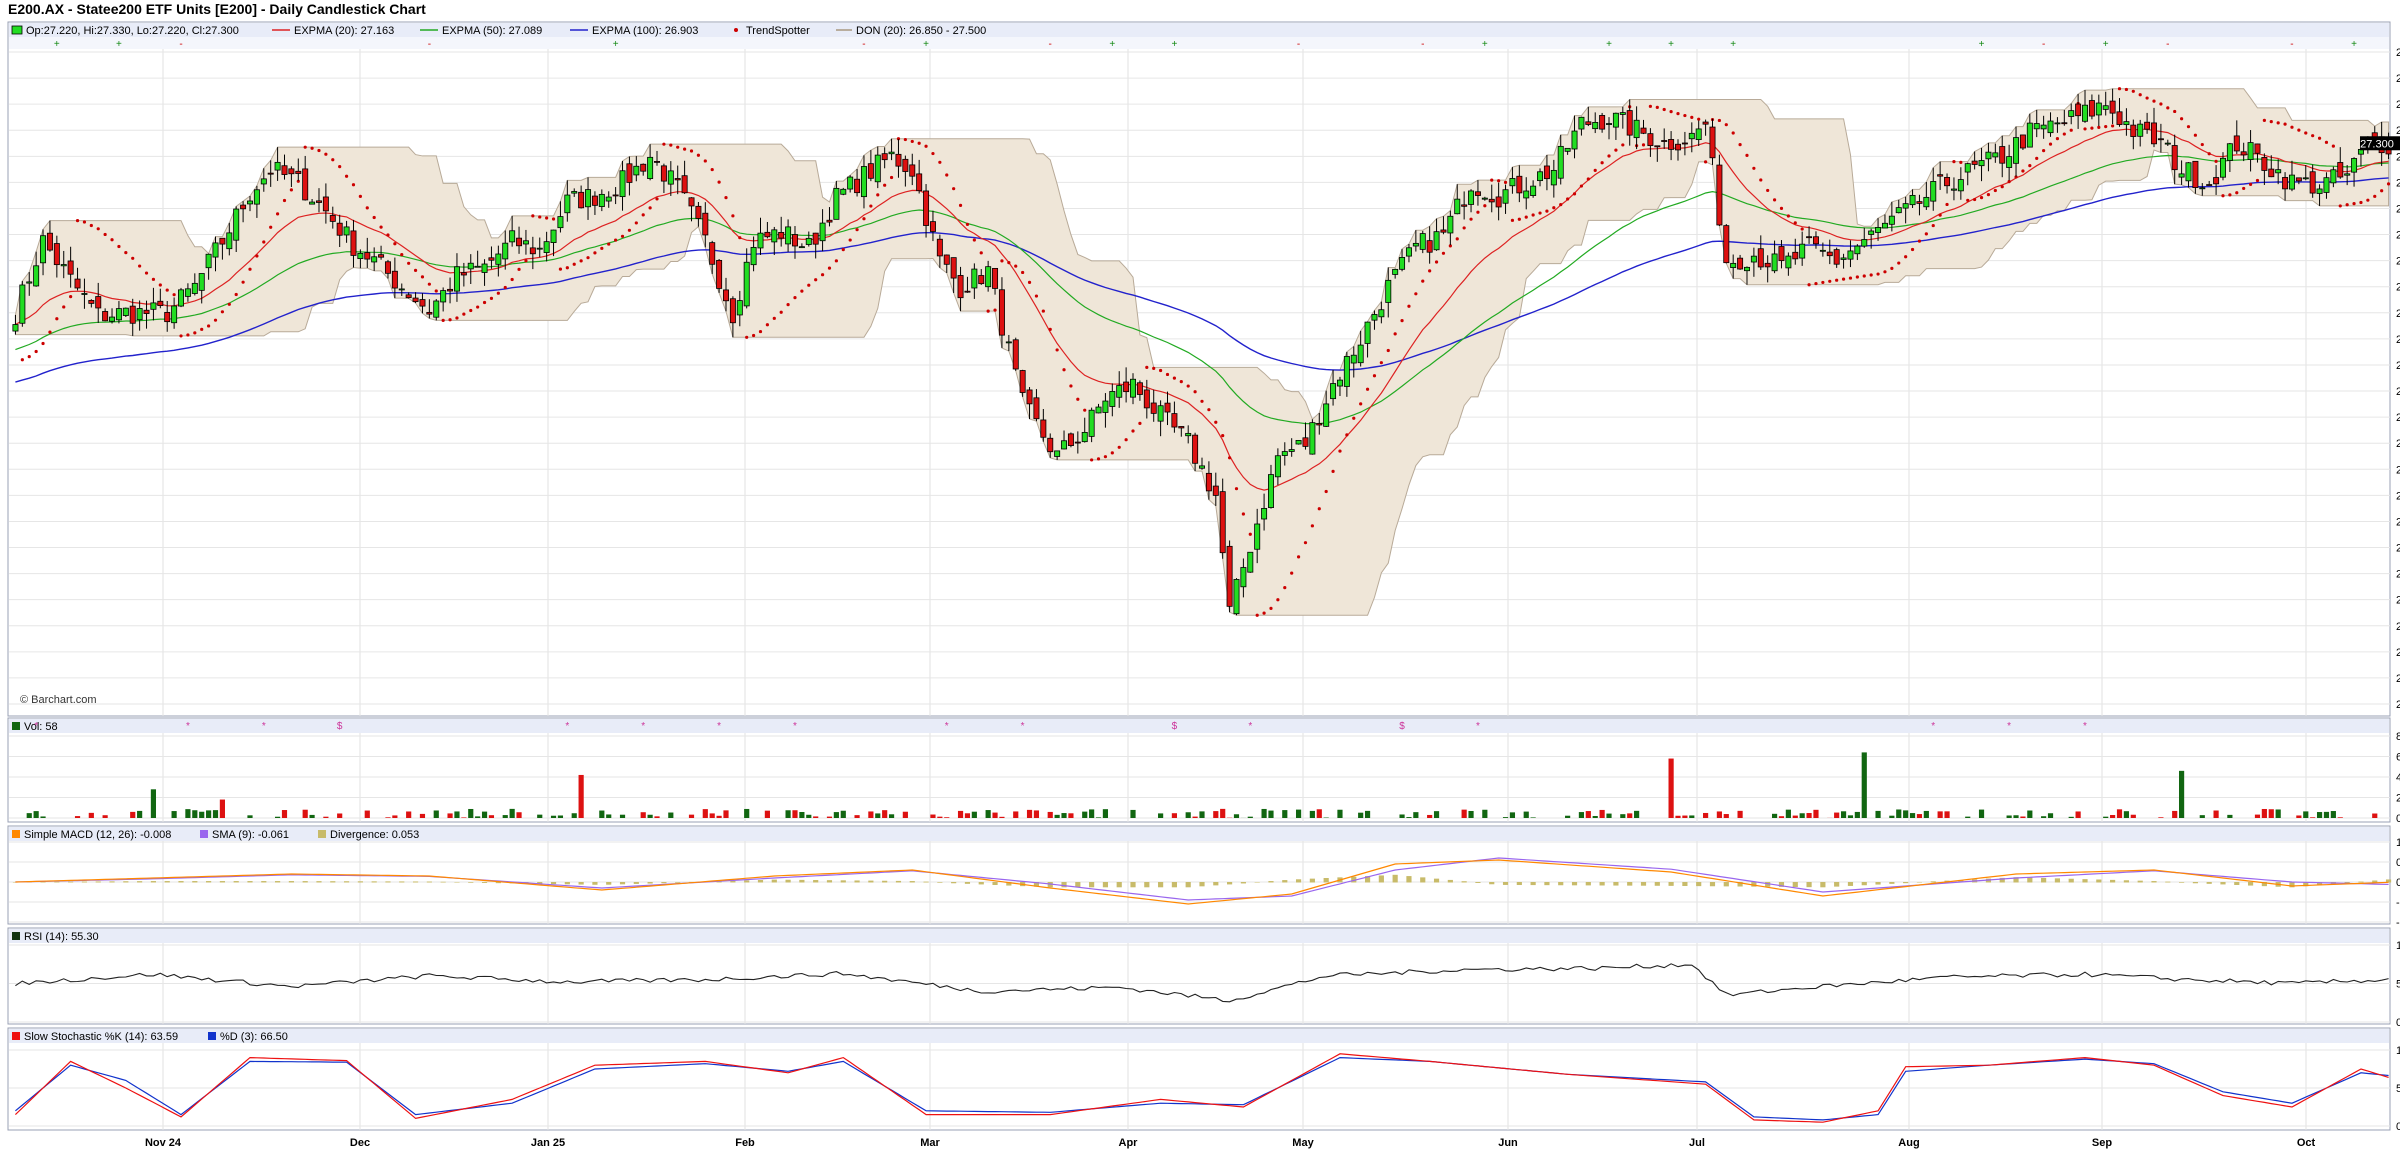  Describe the element at coordinates (2167, 44) in the screenshot. I see `signal-marker: -` at that location.